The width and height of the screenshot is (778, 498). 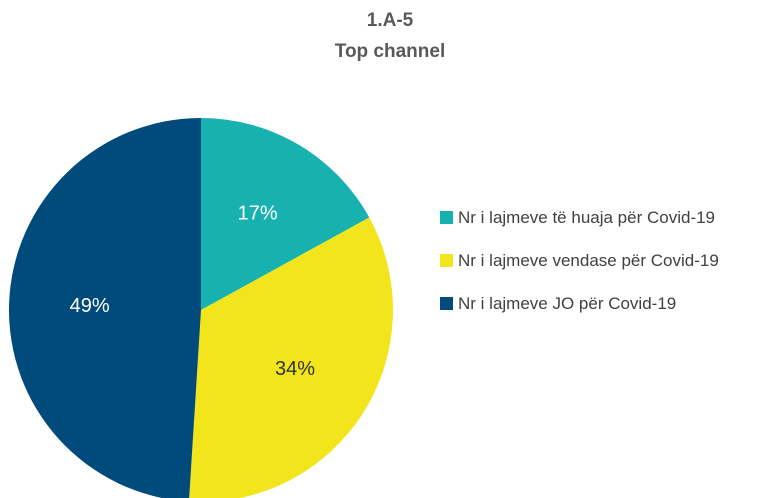 I want to click on data-label: 17%, so click(x=258, y=213).